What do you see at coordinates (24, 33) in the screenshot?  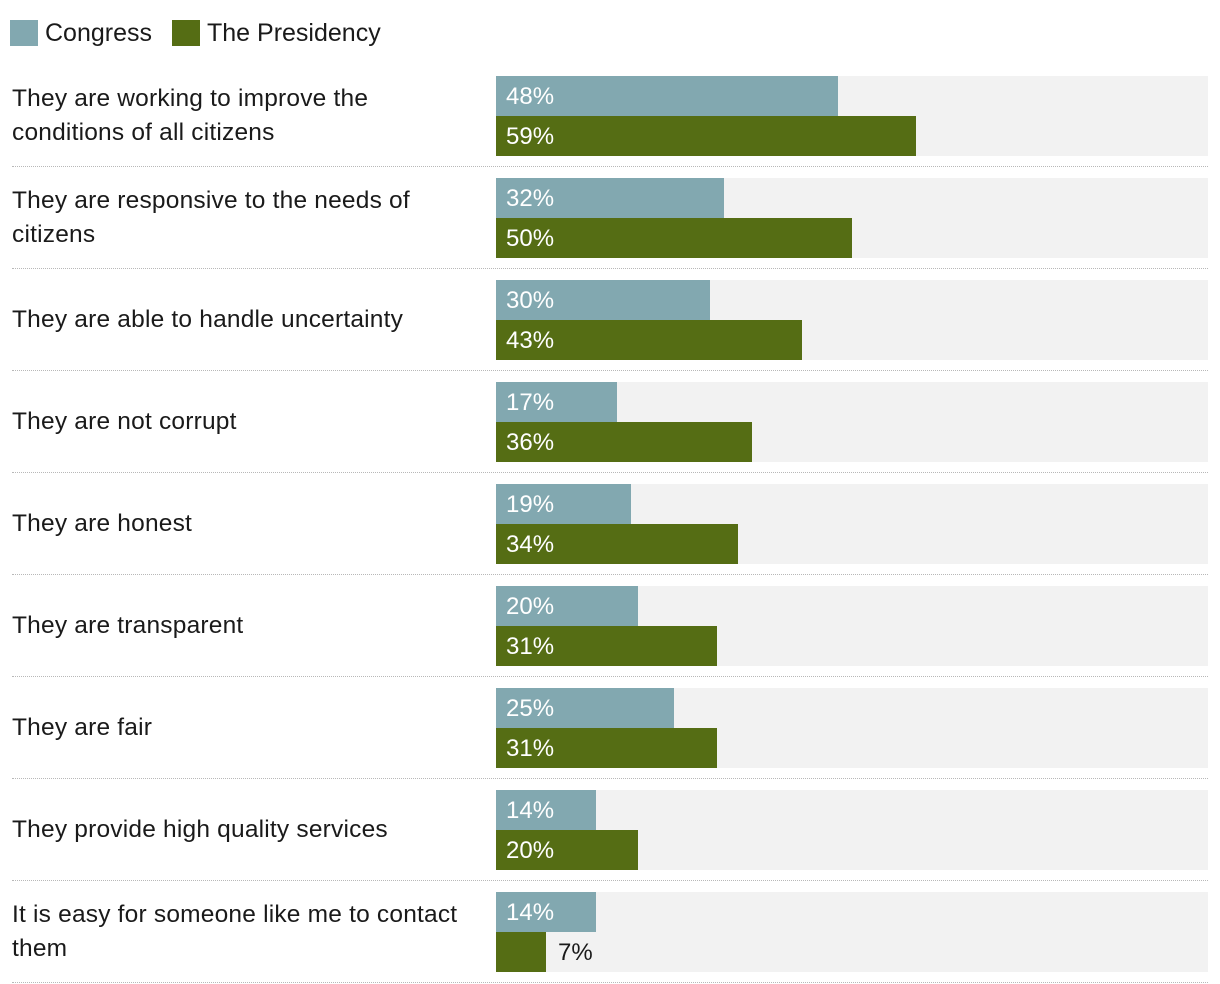 I see `congress-swatch` at bounding box center [24, 33].